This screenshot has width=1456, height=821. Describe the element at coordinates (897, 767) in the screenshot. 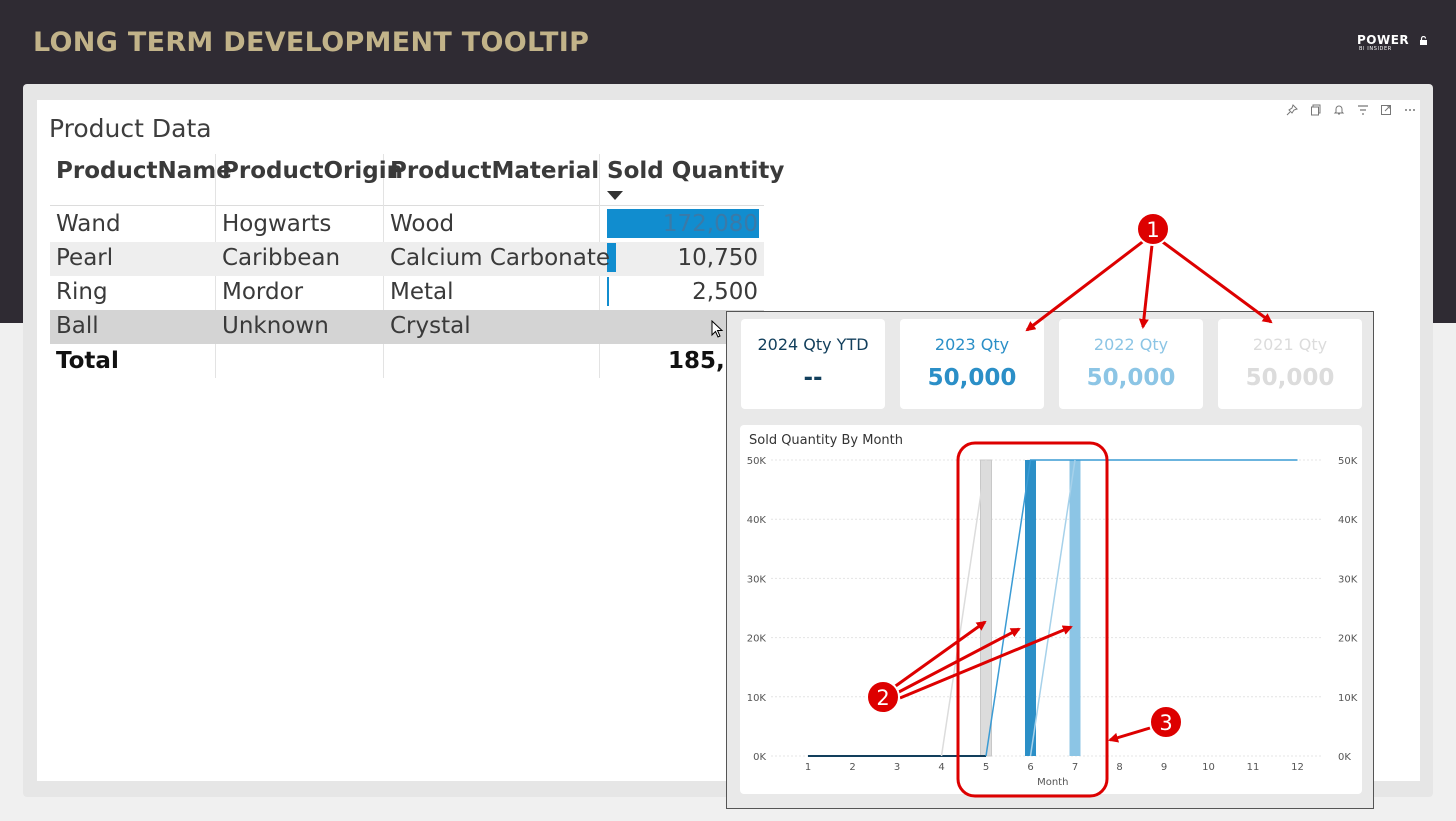

I see `x-tick-label: 3` at that location.